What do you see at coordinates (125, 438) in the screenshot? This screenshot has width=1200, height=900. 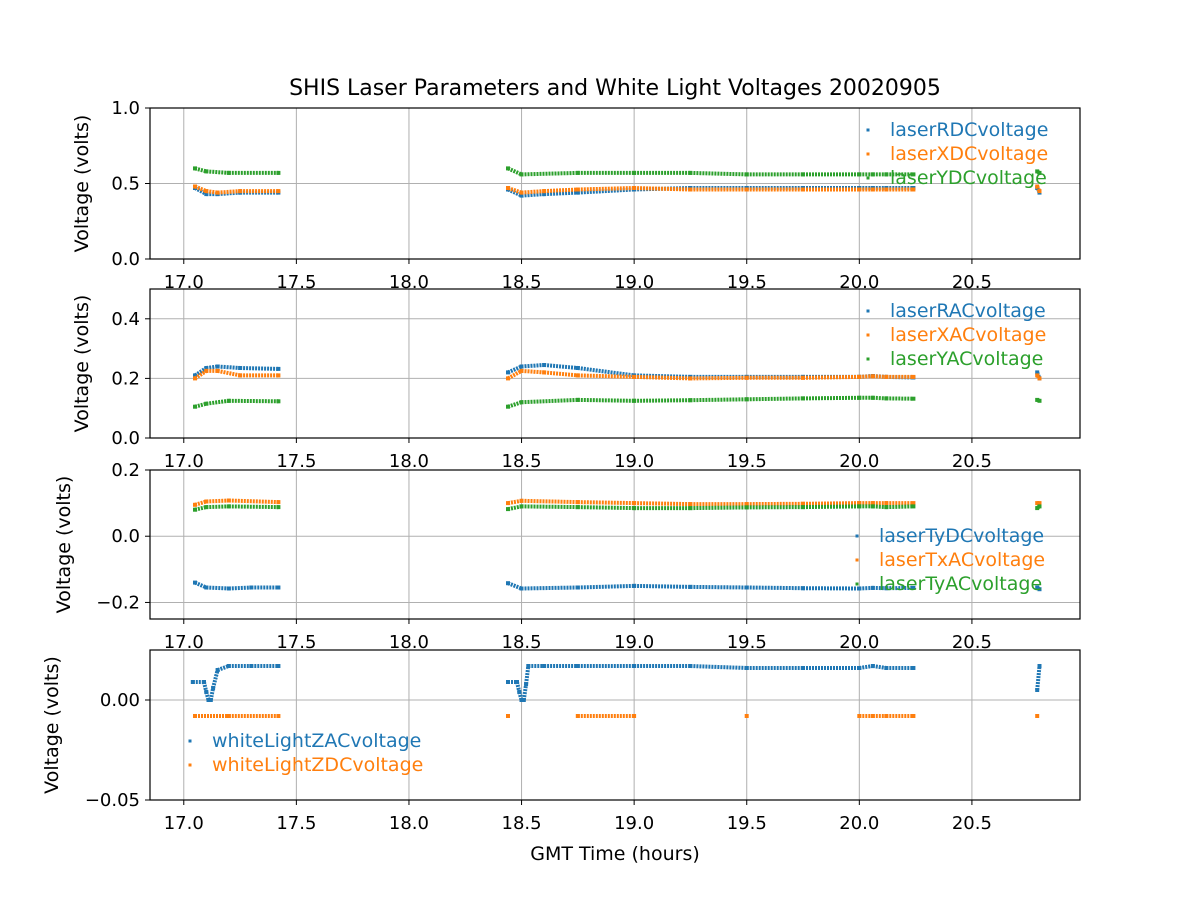 I see `y-tick-label: 0.0` at bounding box center [125, 438].